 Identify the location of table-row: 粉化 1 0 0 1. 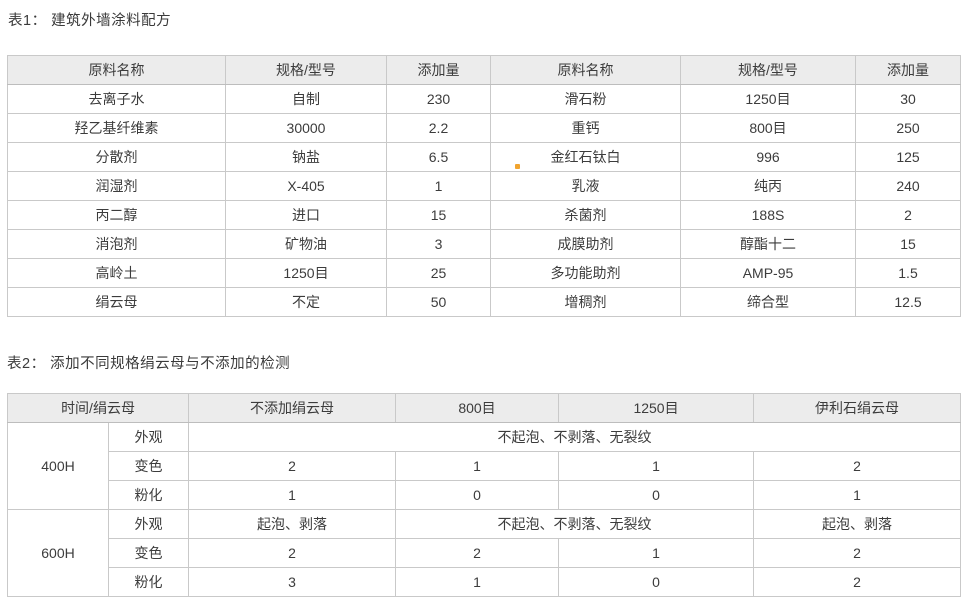
(485, 495).